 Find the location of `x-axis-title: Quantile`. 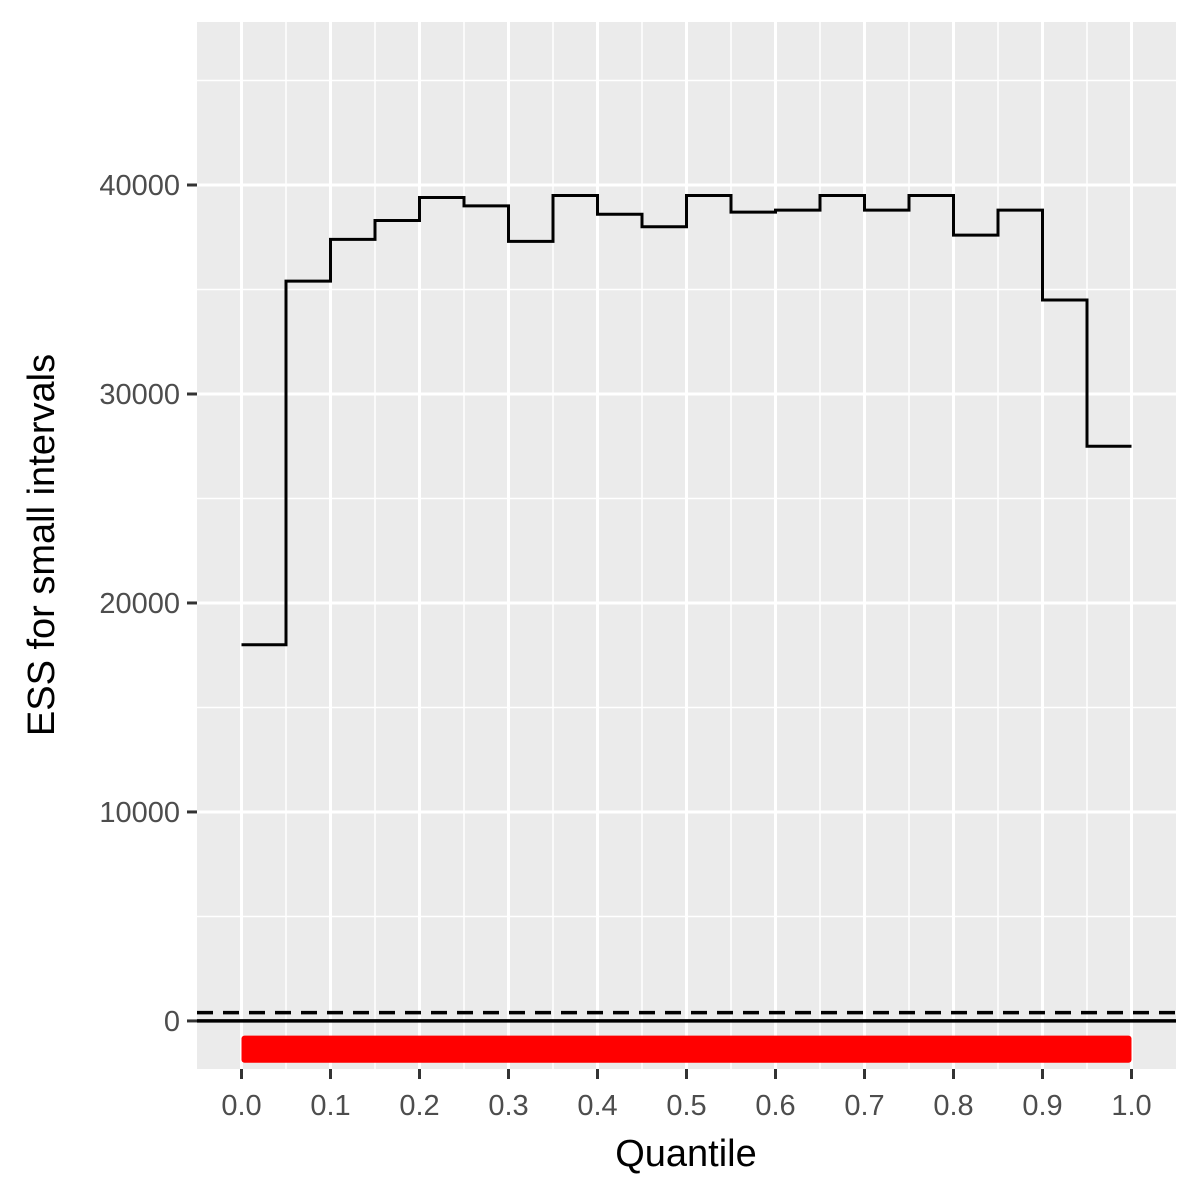

x-axis-title: Quantile is located at coordinates (686, 1154).